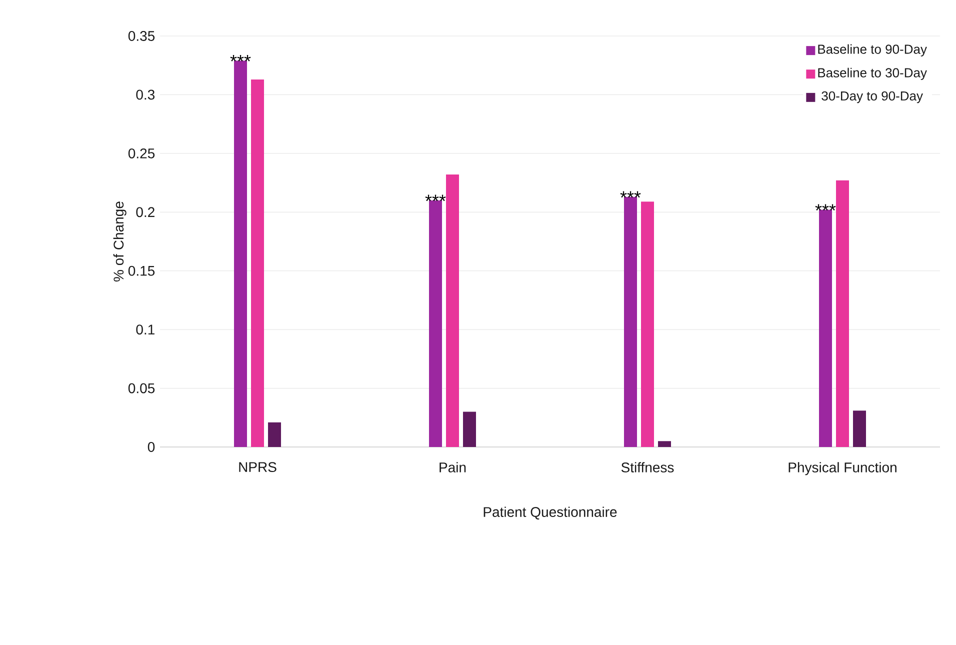 The height and width of the screenshot is (645, 956). Describe the element at coordinates (145, 95) in the screenshot. I see `y-tick-label: 0.3` at that location.